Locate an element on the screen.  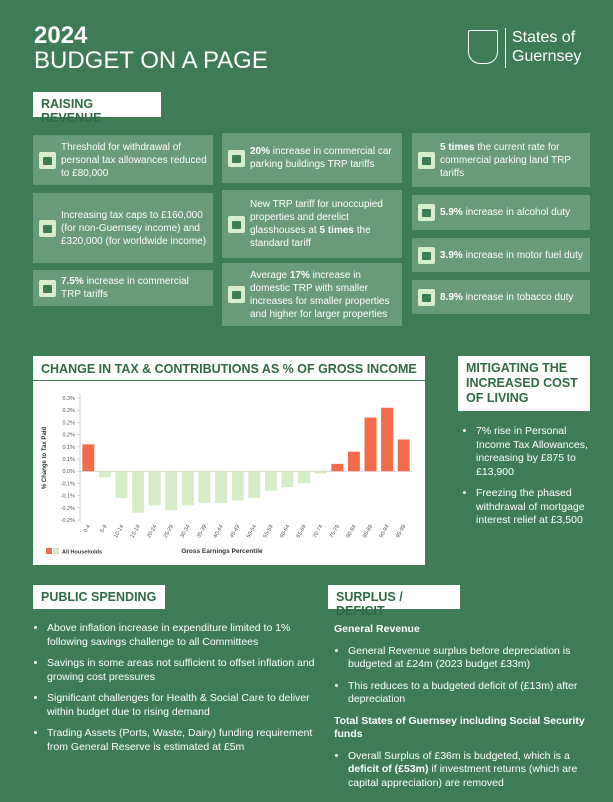
text: increase in motor fuel duty is located at coordinates (522, 255).